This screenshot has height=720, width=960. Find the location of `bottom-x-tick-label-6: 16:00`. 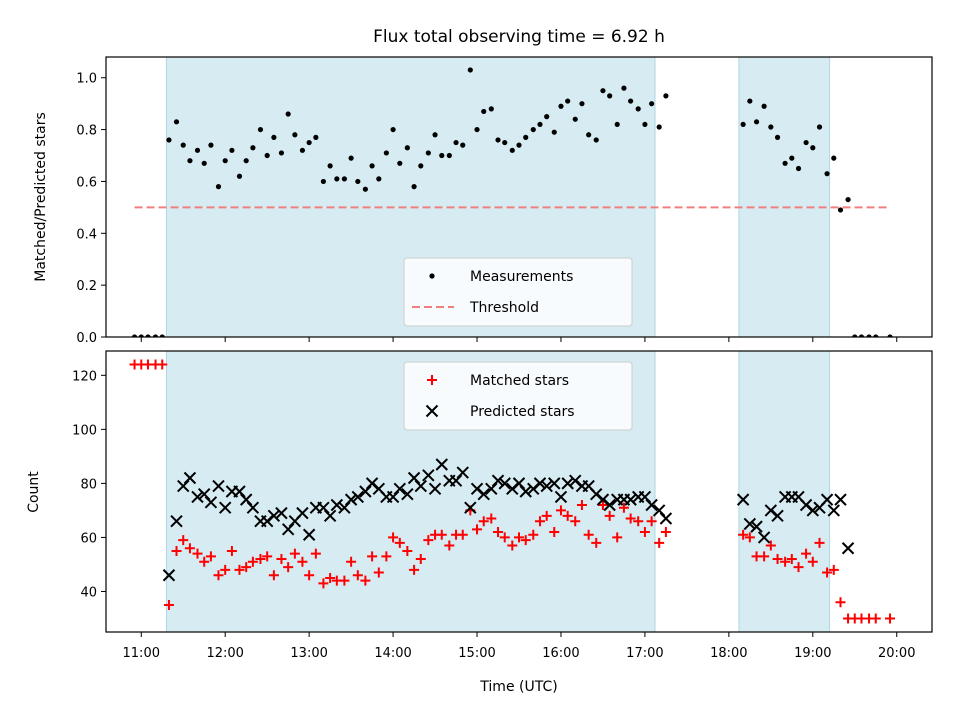

bottom-x-tick-label-6: 16:00 is located at coordinates (560, 653).